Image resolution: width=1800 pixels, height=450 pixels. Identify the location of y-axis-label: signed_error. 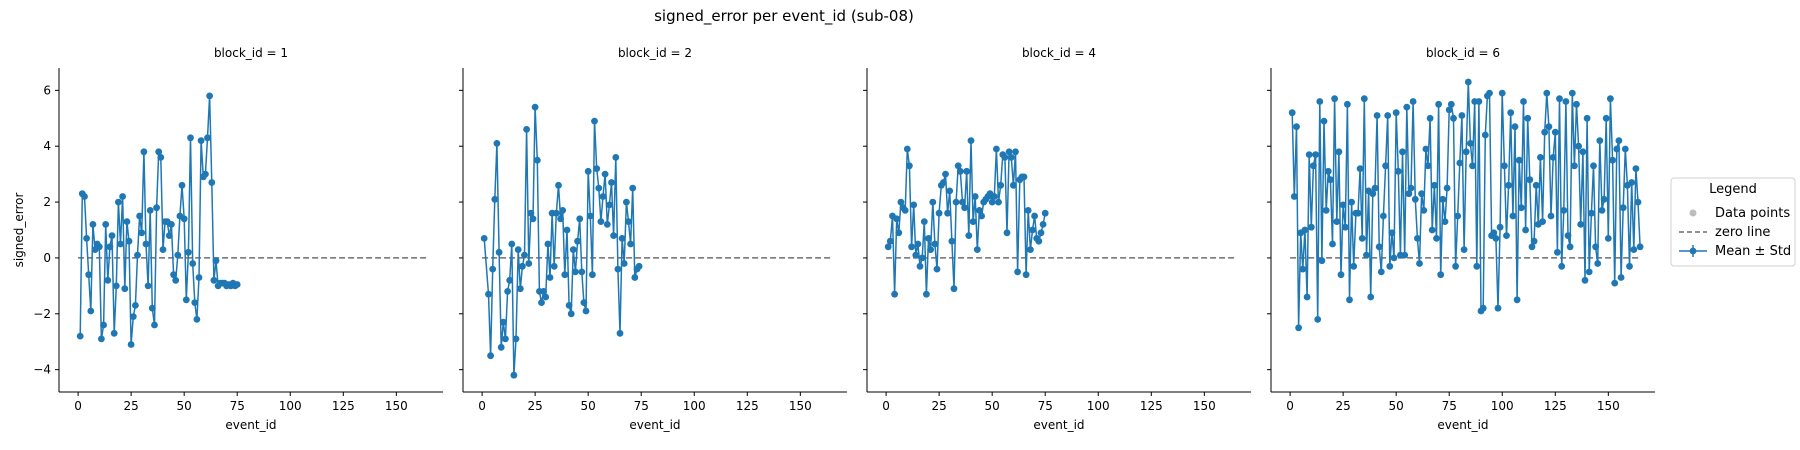
(19, 230).